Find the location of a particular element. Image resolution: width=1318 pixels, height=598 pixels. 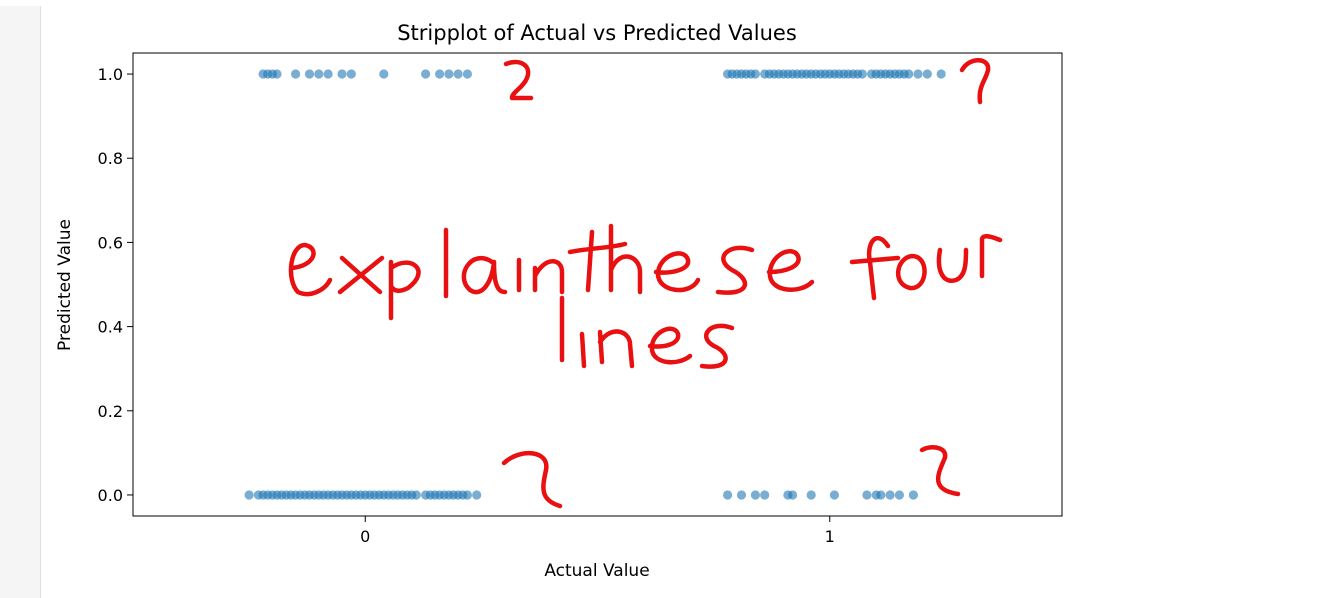

y-tick-label: 0.4 is located at coordinates (110, 327).